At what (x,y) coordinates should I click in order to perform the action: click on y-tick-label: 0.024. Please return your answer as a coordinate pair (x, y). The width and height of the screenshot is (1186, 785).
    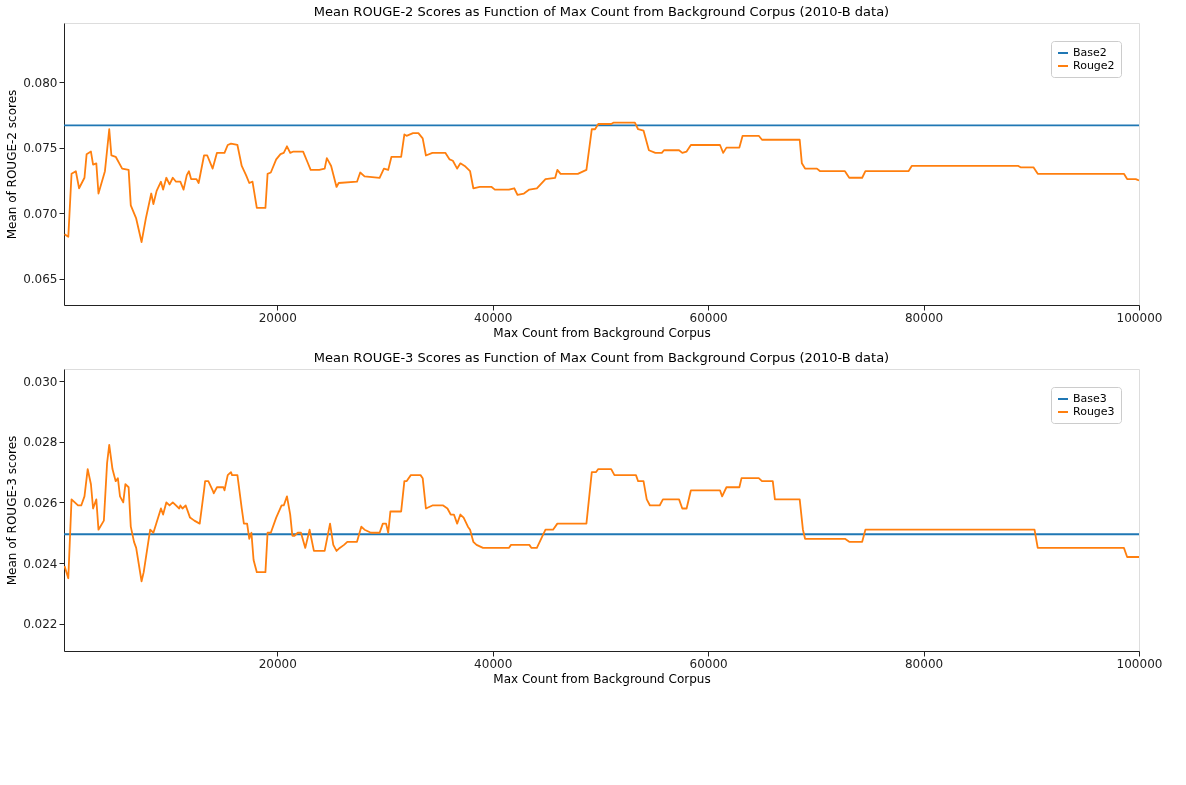
    Looking at the image, I should click on (40, 563).